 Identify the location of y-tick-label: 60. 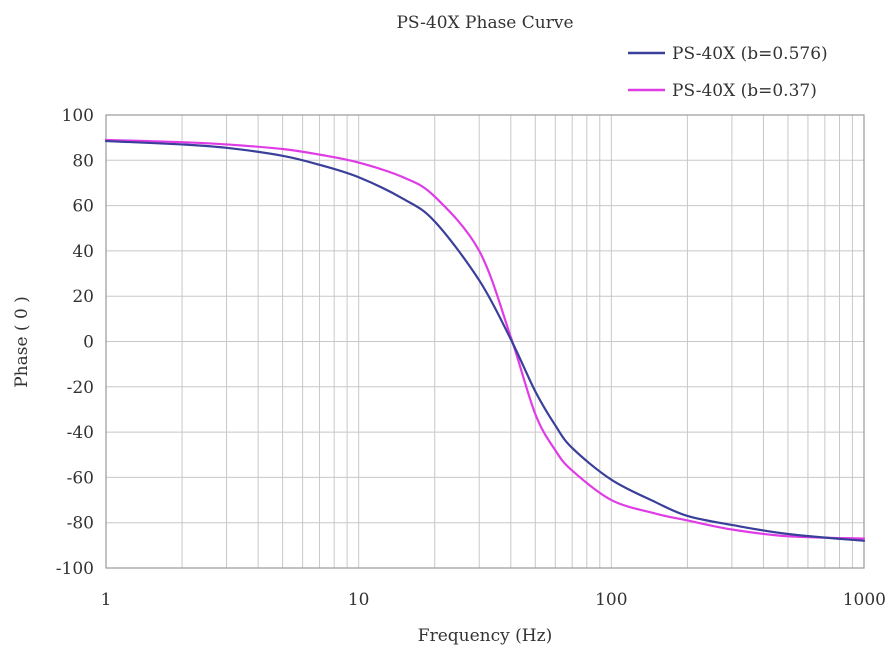
(83, 207).